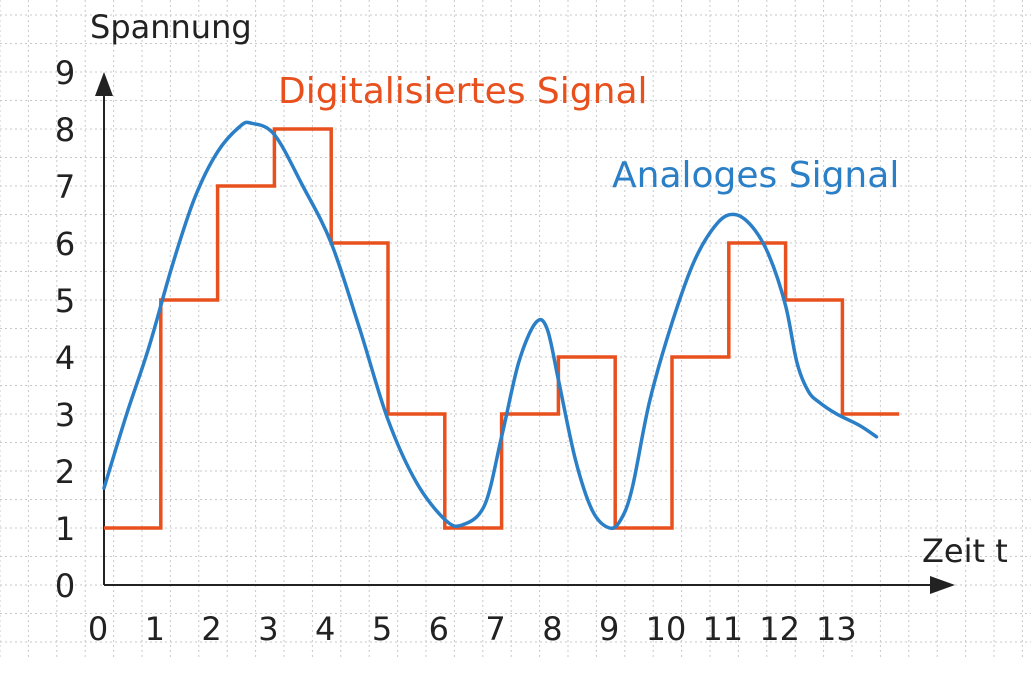  What do you see at coordinates (104, 84) in the screenshot?
I see `y-axis-arrow` at bounding box center [104, 84].